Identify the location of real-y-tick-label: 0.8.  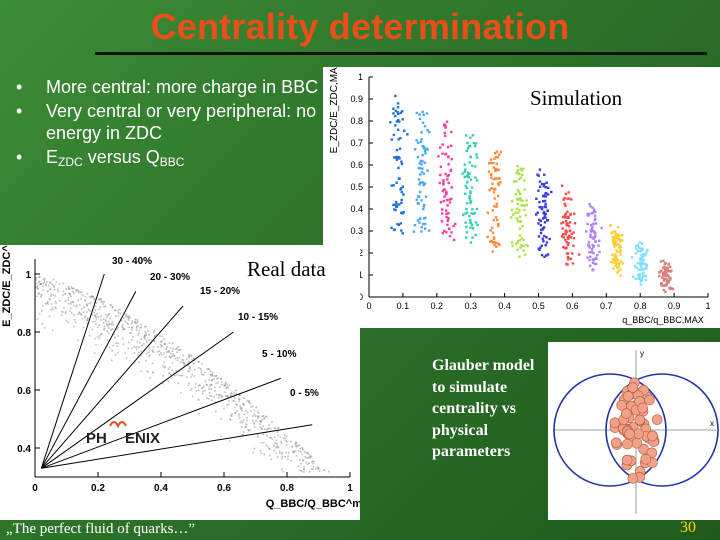
(24, 333).